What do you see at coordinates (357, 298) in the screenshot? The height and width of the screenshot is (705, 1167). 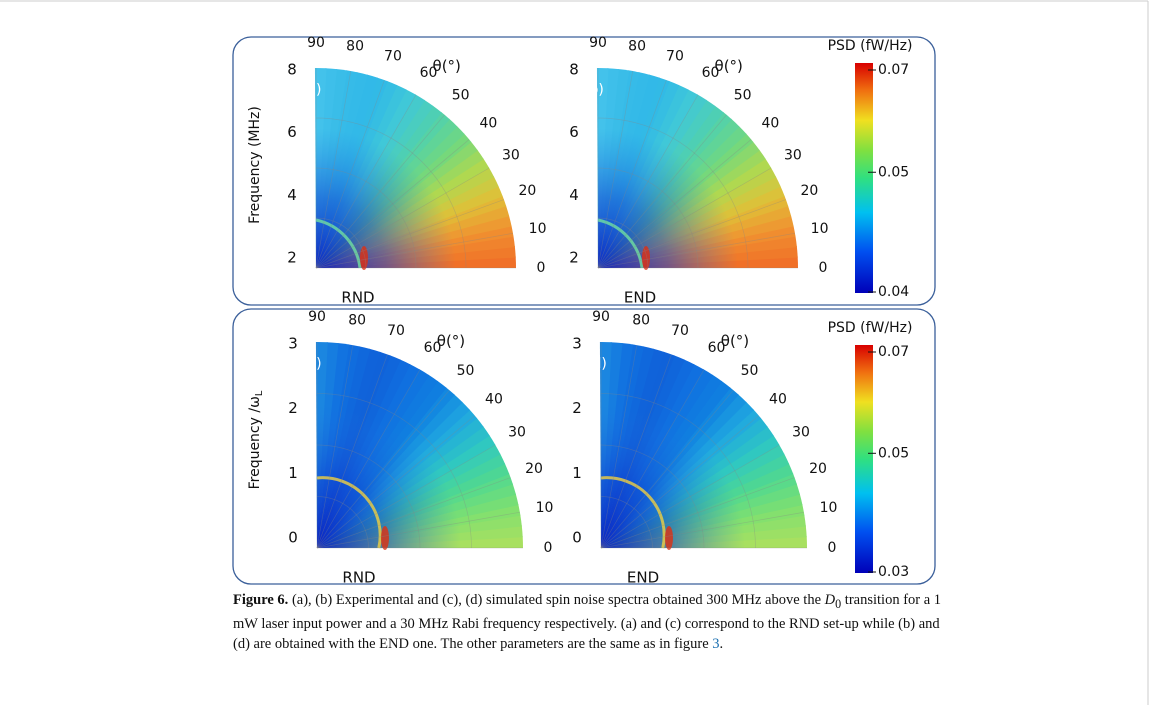 I see `setup-label: RND` at bounding box center [357, 298].